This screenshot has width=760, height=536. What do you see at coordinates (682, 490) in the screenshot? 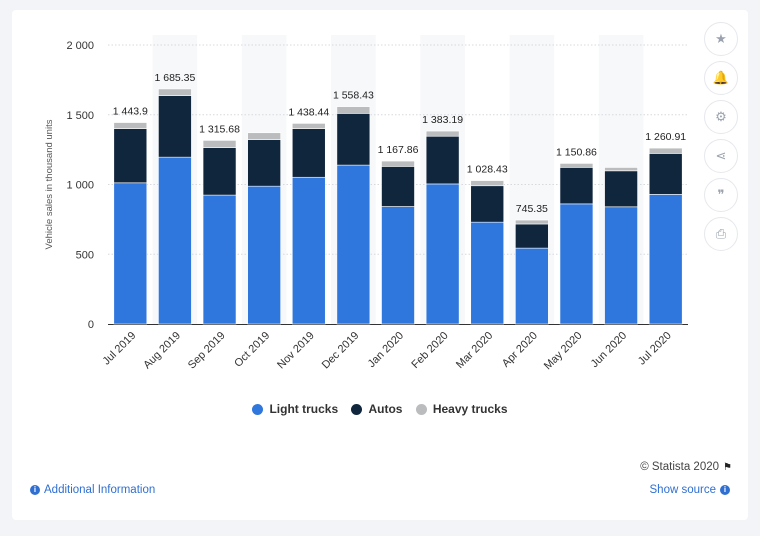
I see `show-source-label: Show source` at bounding box center [682, 490].